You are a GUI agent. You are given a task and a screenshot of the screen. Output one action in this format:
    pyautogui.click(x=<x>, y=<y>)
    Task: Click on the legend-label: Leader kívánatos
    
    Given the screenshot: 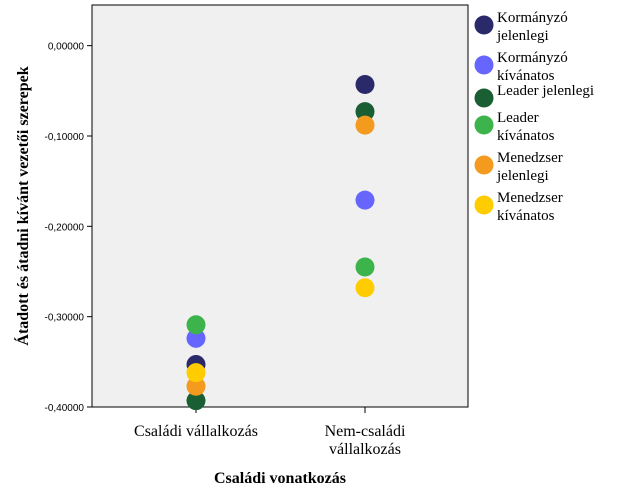 What is the action you would take?
    pyautogui.click(x=526, y=127)
    